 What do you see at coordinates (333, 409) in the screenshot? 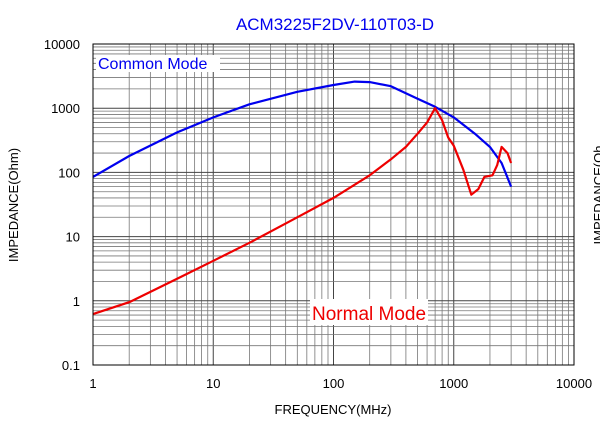
I see `x-axis-label: FREQUENCY(MHz)` at bounding box center [333, 409].